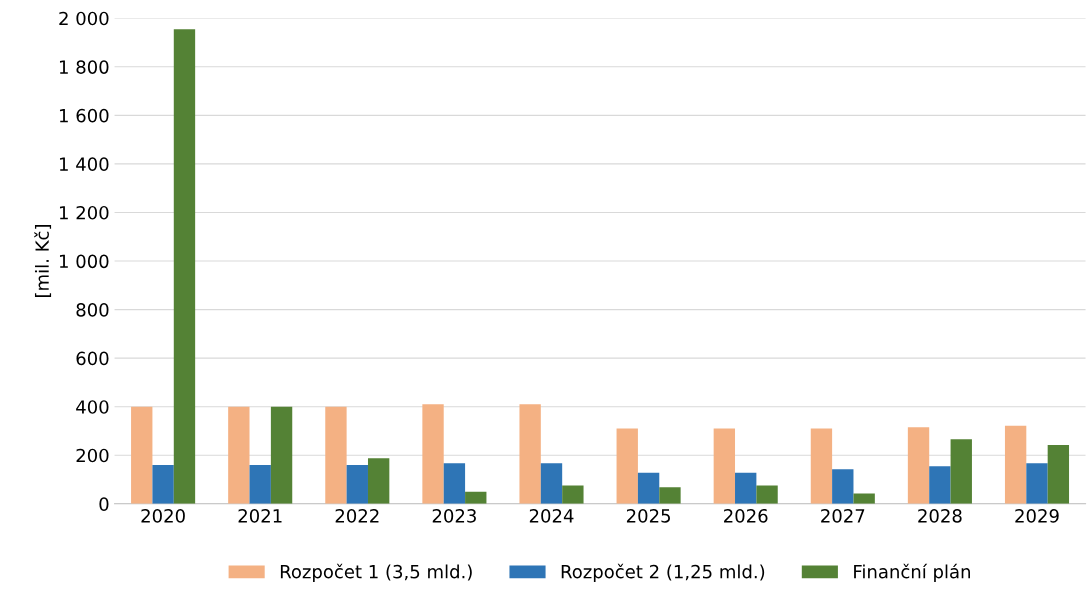 This screenshot has width=1091, height=607. What do you see at coordinates (357, 515) in the screenshot?
I see `x-tick-label: 2022` at bounding box center [357, 515].